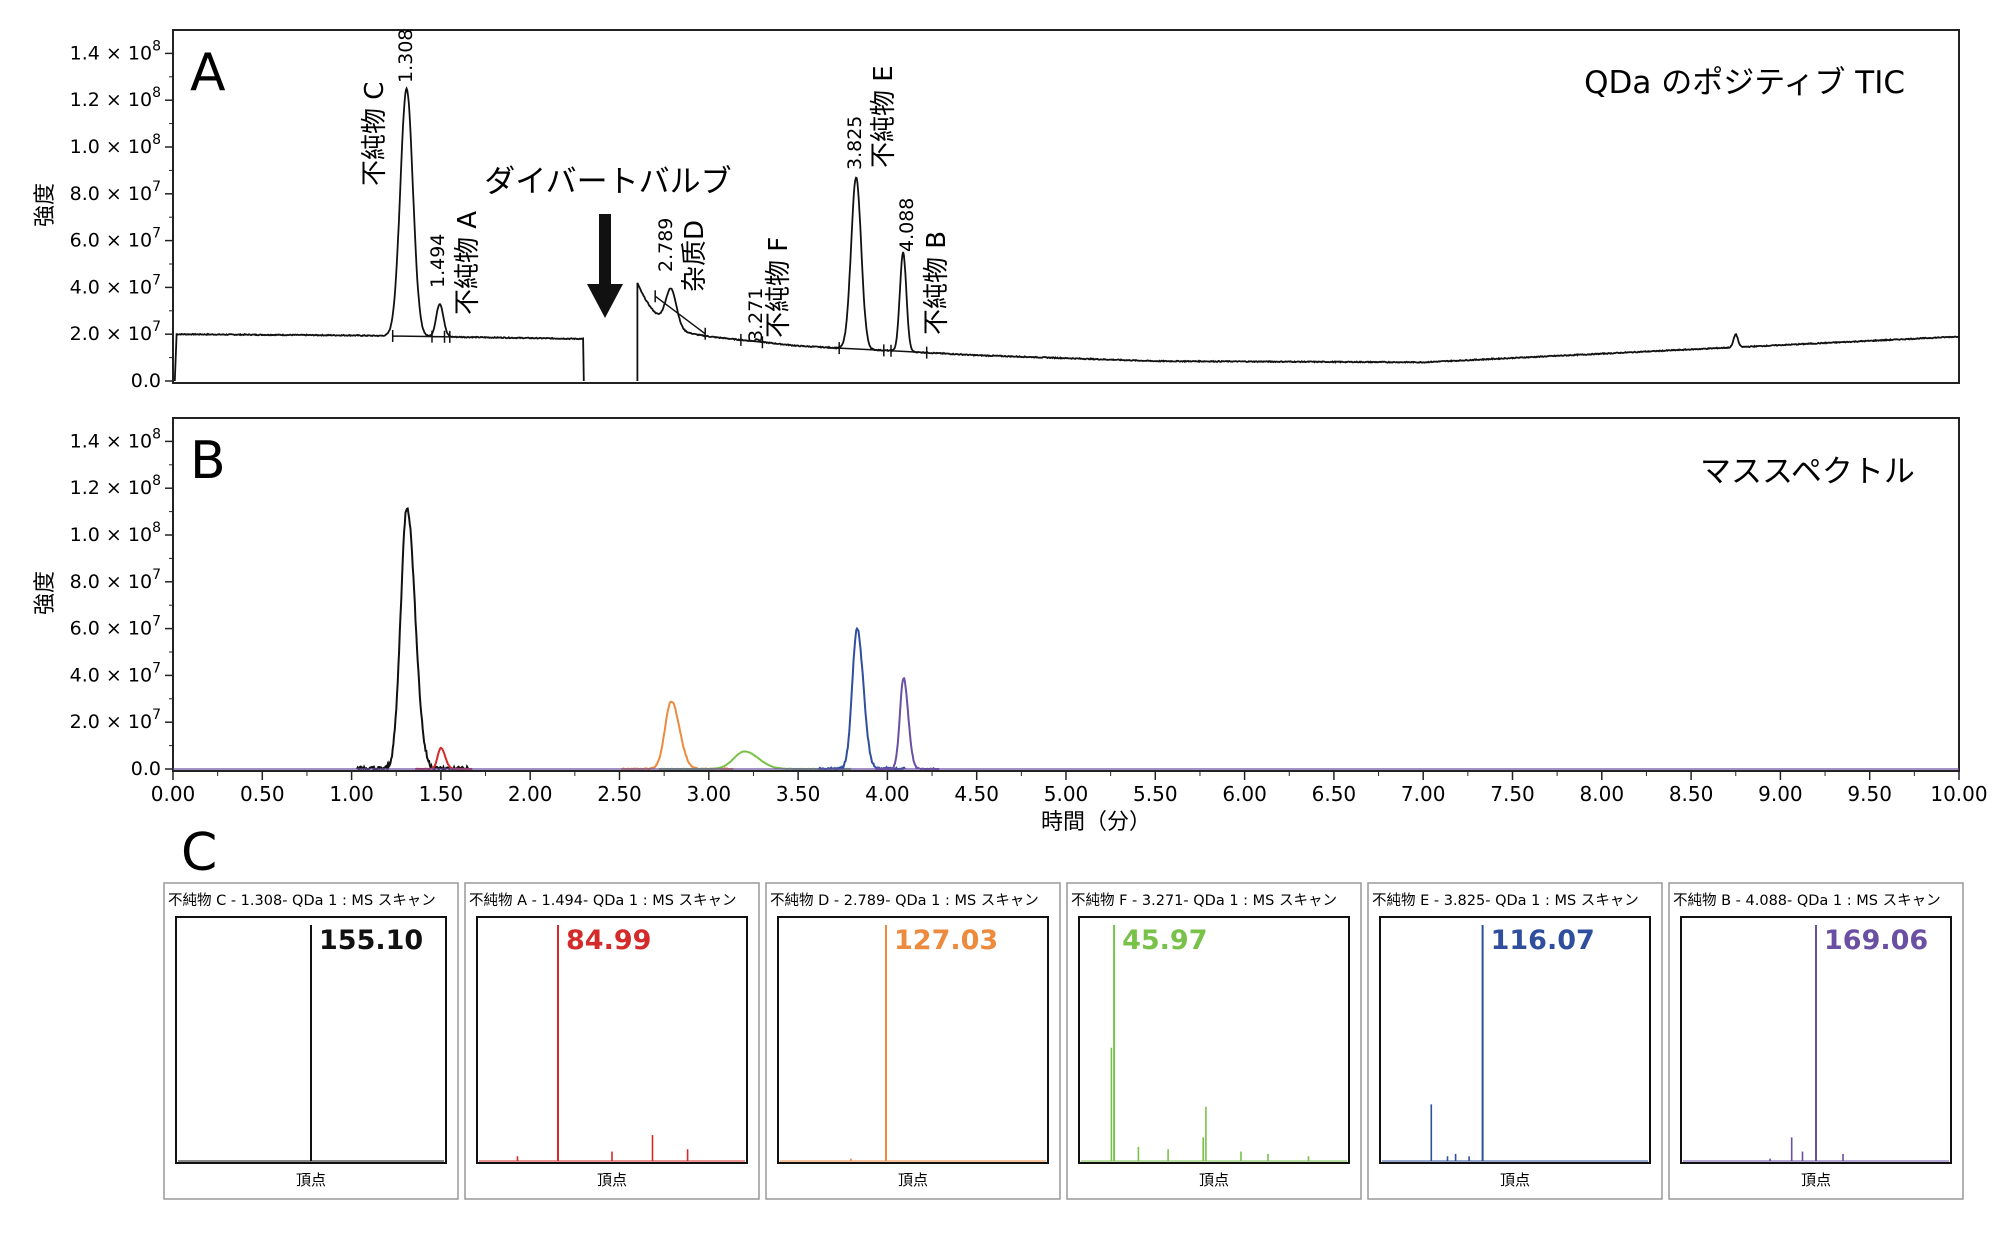  I want to click on base-peak-mz-label: 84.99, so click(608, 940).